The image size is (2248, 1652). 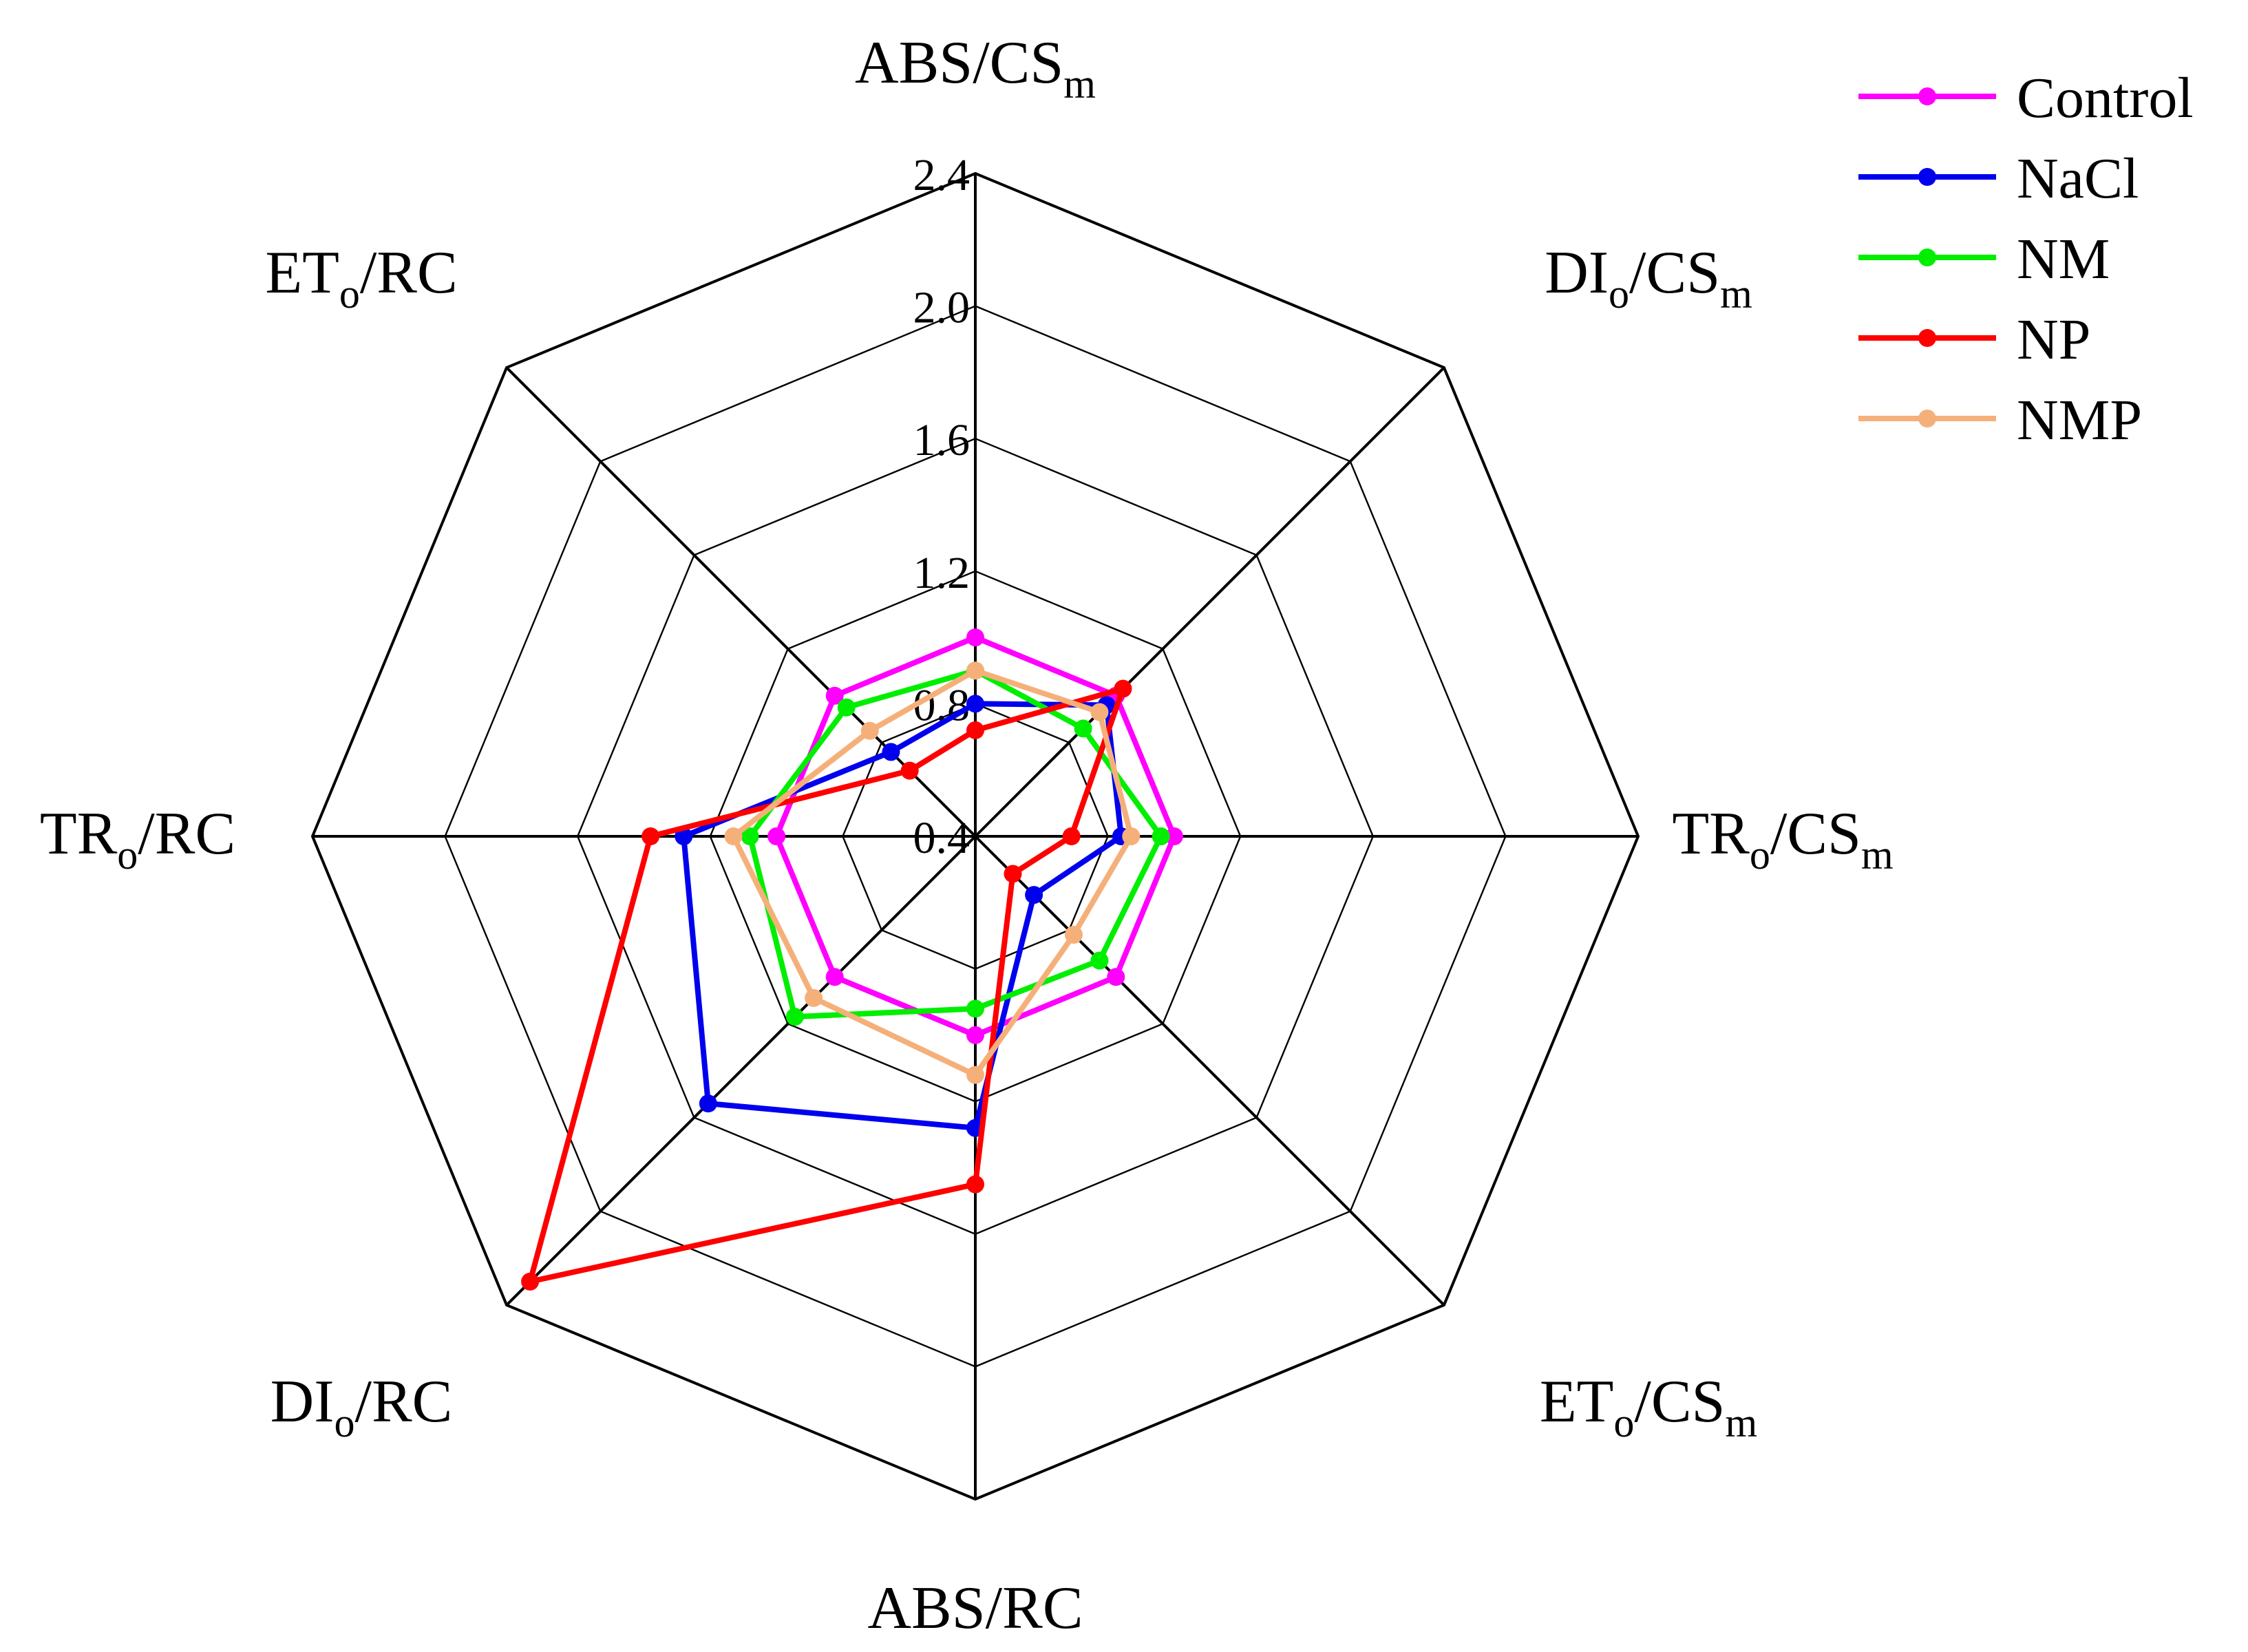 What do you see at coordinates (2105, 98) in the screenshot?
I see `legend-label-control: Control` at bounding box center [2105, 98].